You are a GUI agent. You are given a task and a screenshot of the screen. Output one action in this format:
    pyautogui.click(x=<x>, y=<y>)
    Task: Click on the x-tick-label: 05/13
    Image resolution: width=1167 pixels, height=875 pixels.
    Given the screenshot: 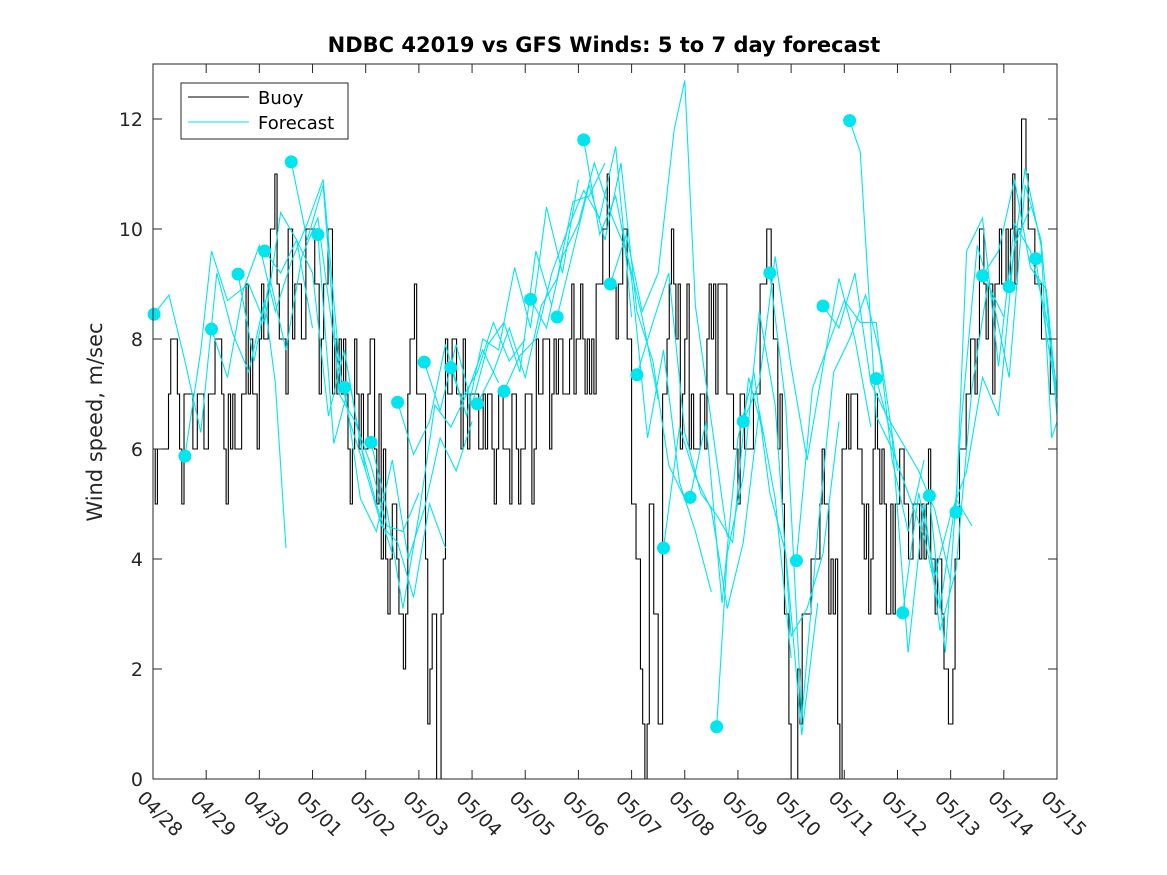 What is the action you would take?
    pyautogui.click(x=957, y=814)
    